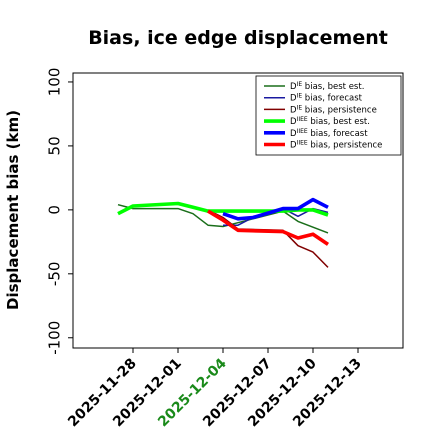  What do you see at coordinates (13, 210) in the screenshot?
I see `y-axis-label: Displacement bias (km)` at bounding box center [13, 210].